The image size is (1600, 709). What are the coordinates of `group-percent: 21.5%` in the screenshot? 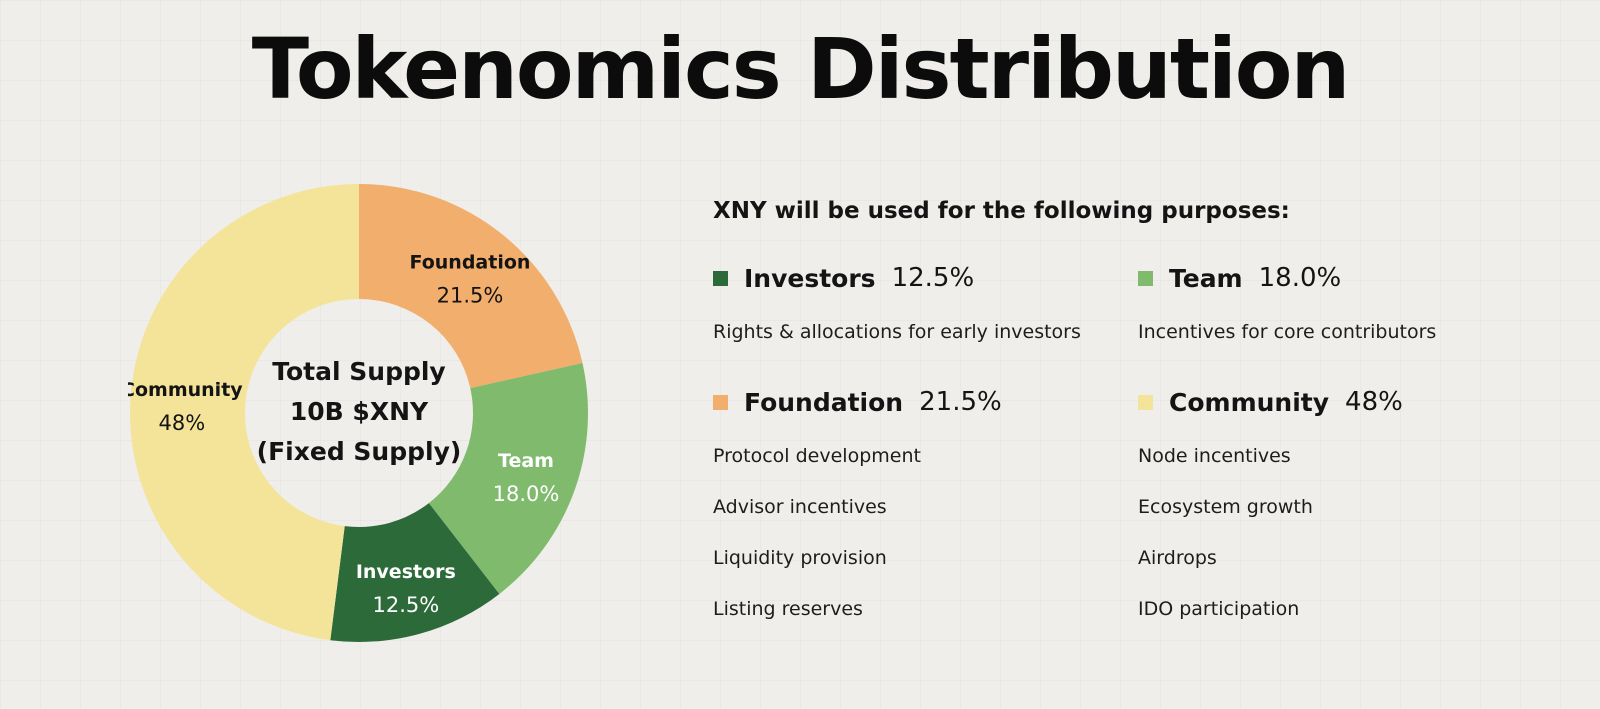 It's located at (960, 402).